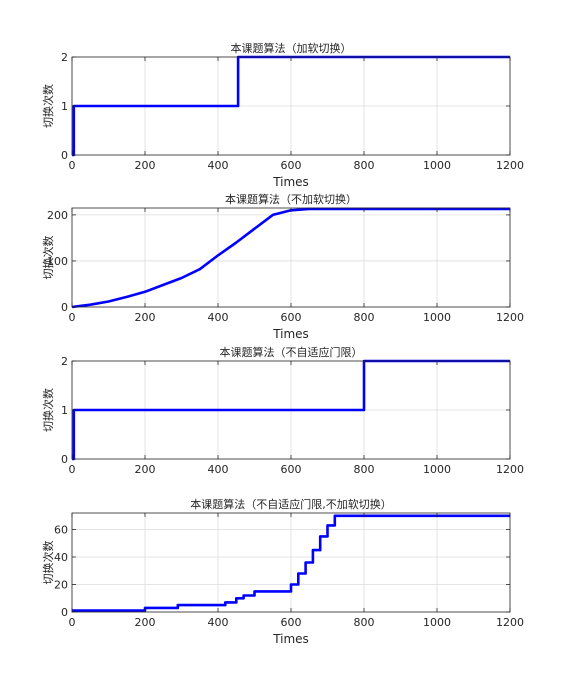  Describe the element at coordinates (61, 557) in the screenshot. I see `y-tick-label: 40` at that location.